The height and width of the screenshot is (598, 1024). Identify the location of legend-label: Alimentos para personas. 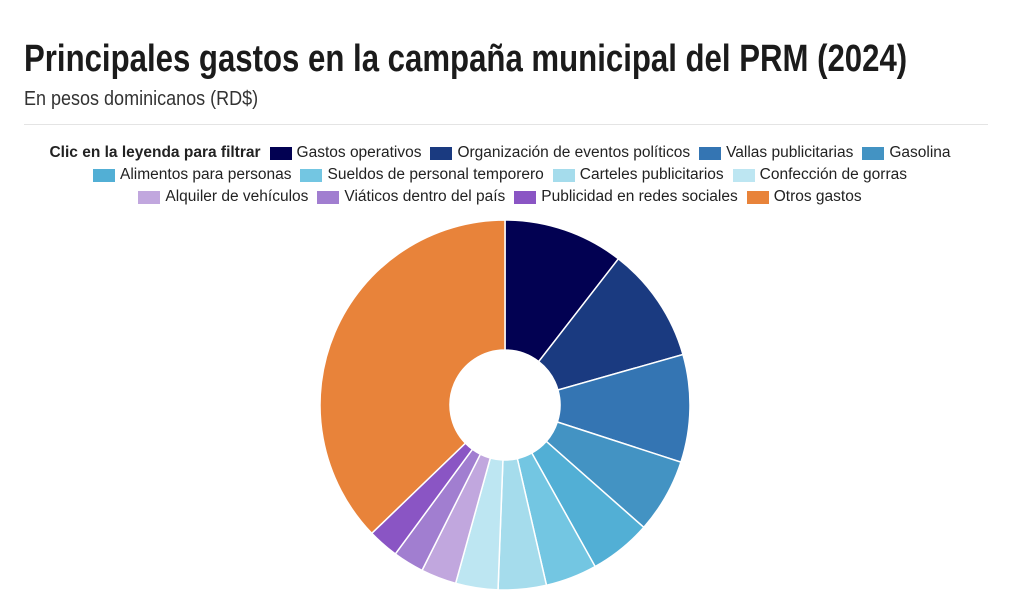
(206, 174).